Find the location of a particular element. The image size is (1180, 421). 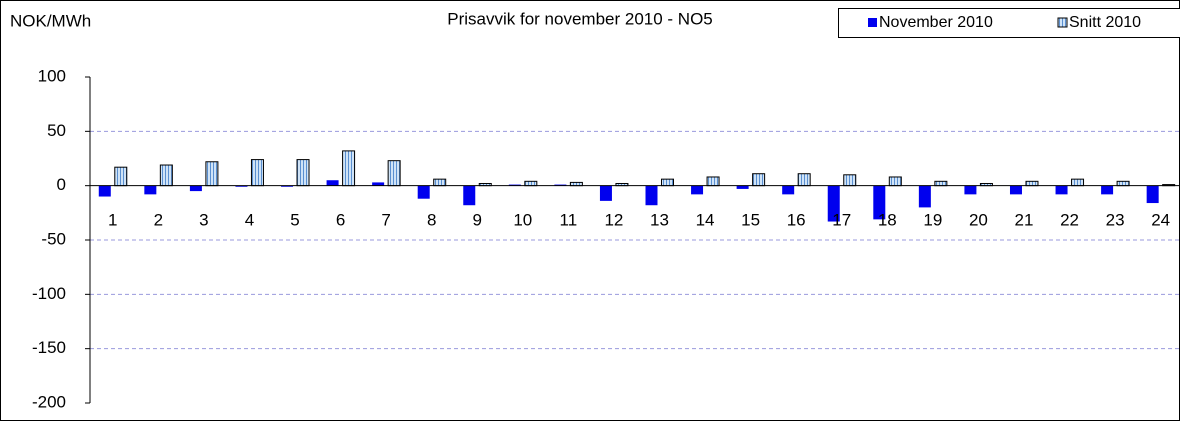

y-tick-label: 50 is located at coordinates (56, 130).